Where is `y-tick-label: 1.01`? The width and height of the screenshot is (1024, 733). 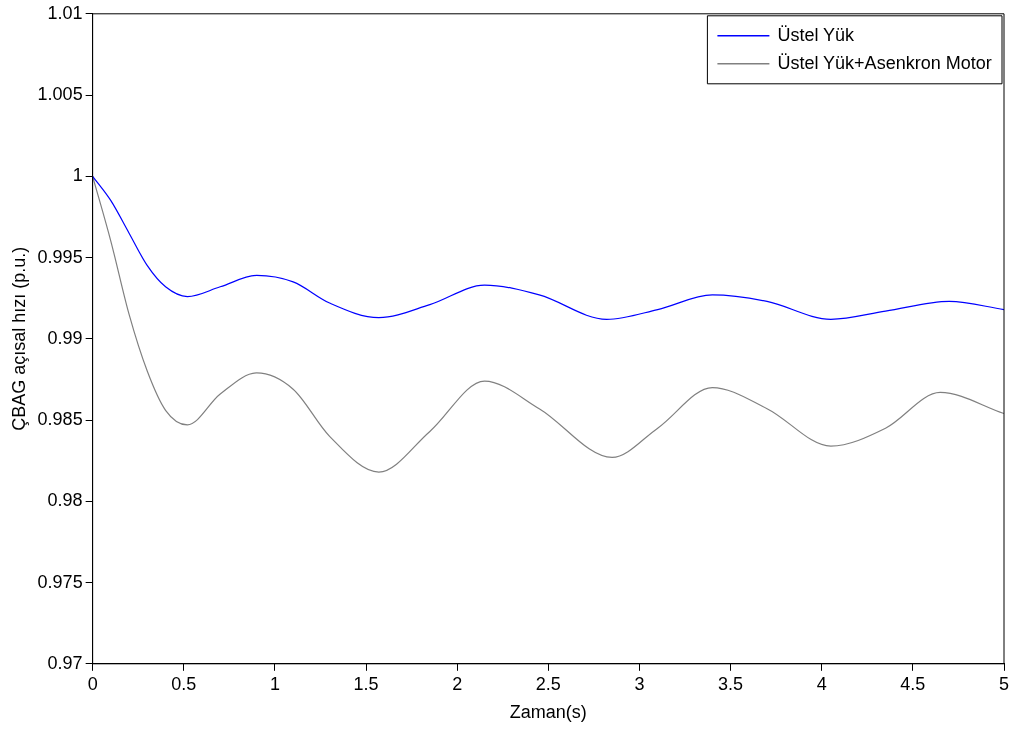
y-tick-label: 1.01 is located at coordinates (65, 12).